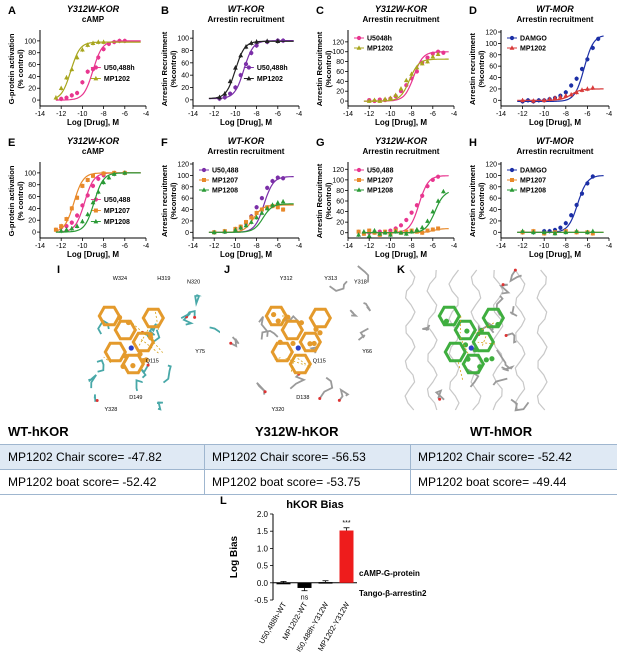 The image size is (617, 654). What do you see at coordinates (520, 340) in the screenshot?
I see `helix-ribbon` at bounding box center [520, 340].